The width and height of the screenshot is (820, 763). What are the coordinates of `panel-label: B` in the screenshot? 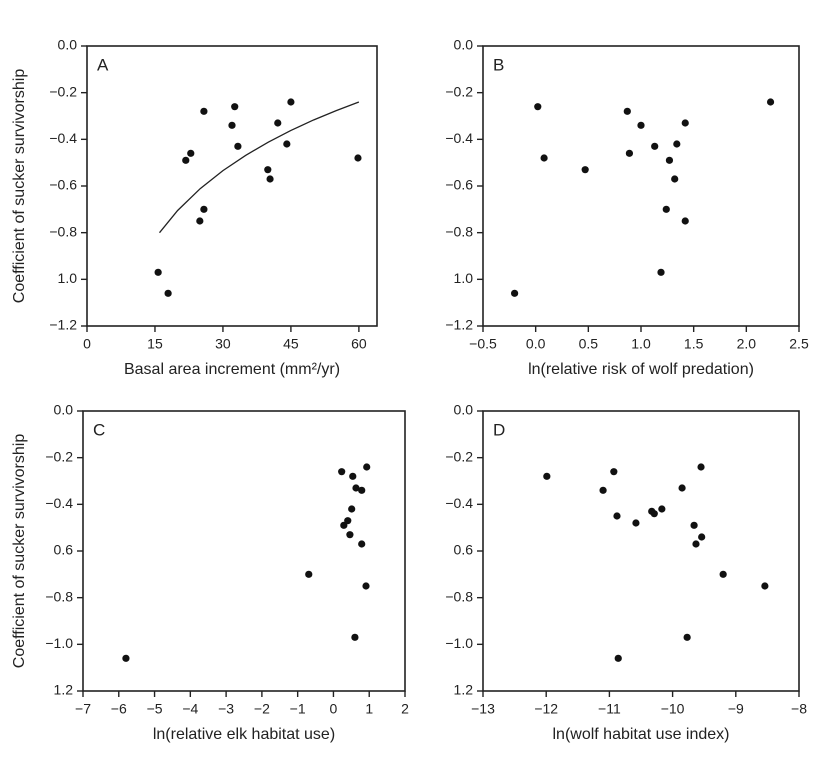 It's located at (498, 64).